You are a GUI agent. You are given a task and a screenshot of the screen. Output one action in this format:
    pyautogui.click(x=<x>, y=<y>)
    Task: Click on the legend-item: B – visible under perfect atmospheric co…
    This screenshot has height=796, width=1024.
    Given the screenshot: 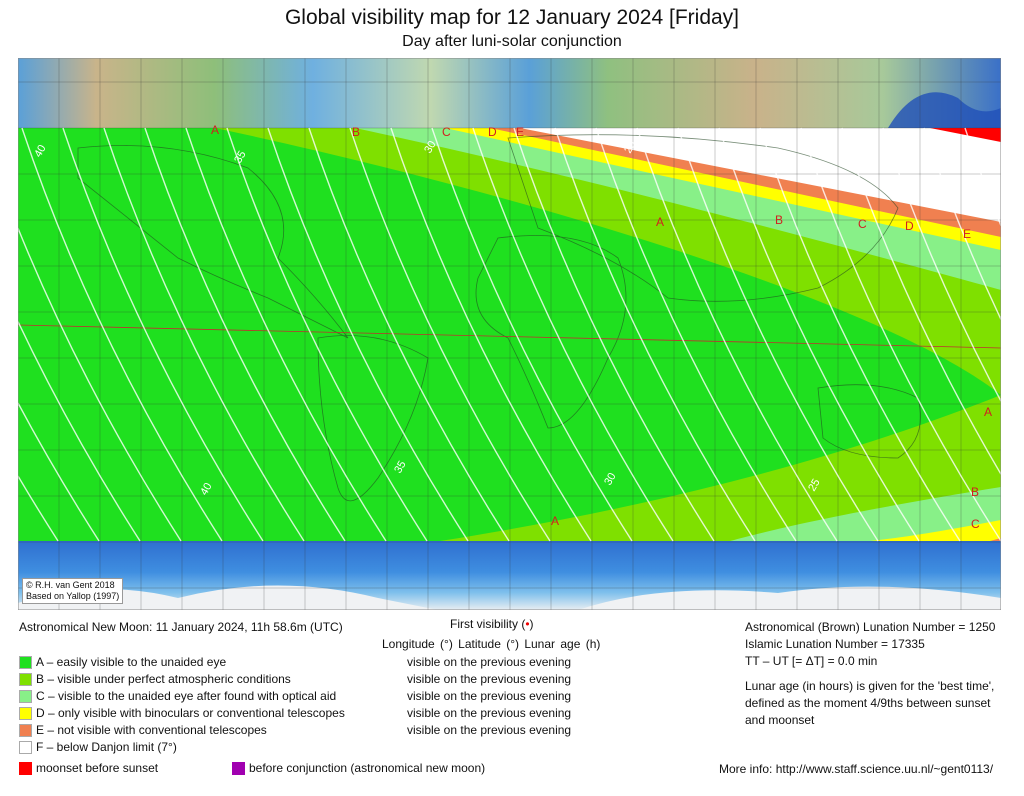 What is the action you would take?
    pyautogui.click(x=155, y=679)
    